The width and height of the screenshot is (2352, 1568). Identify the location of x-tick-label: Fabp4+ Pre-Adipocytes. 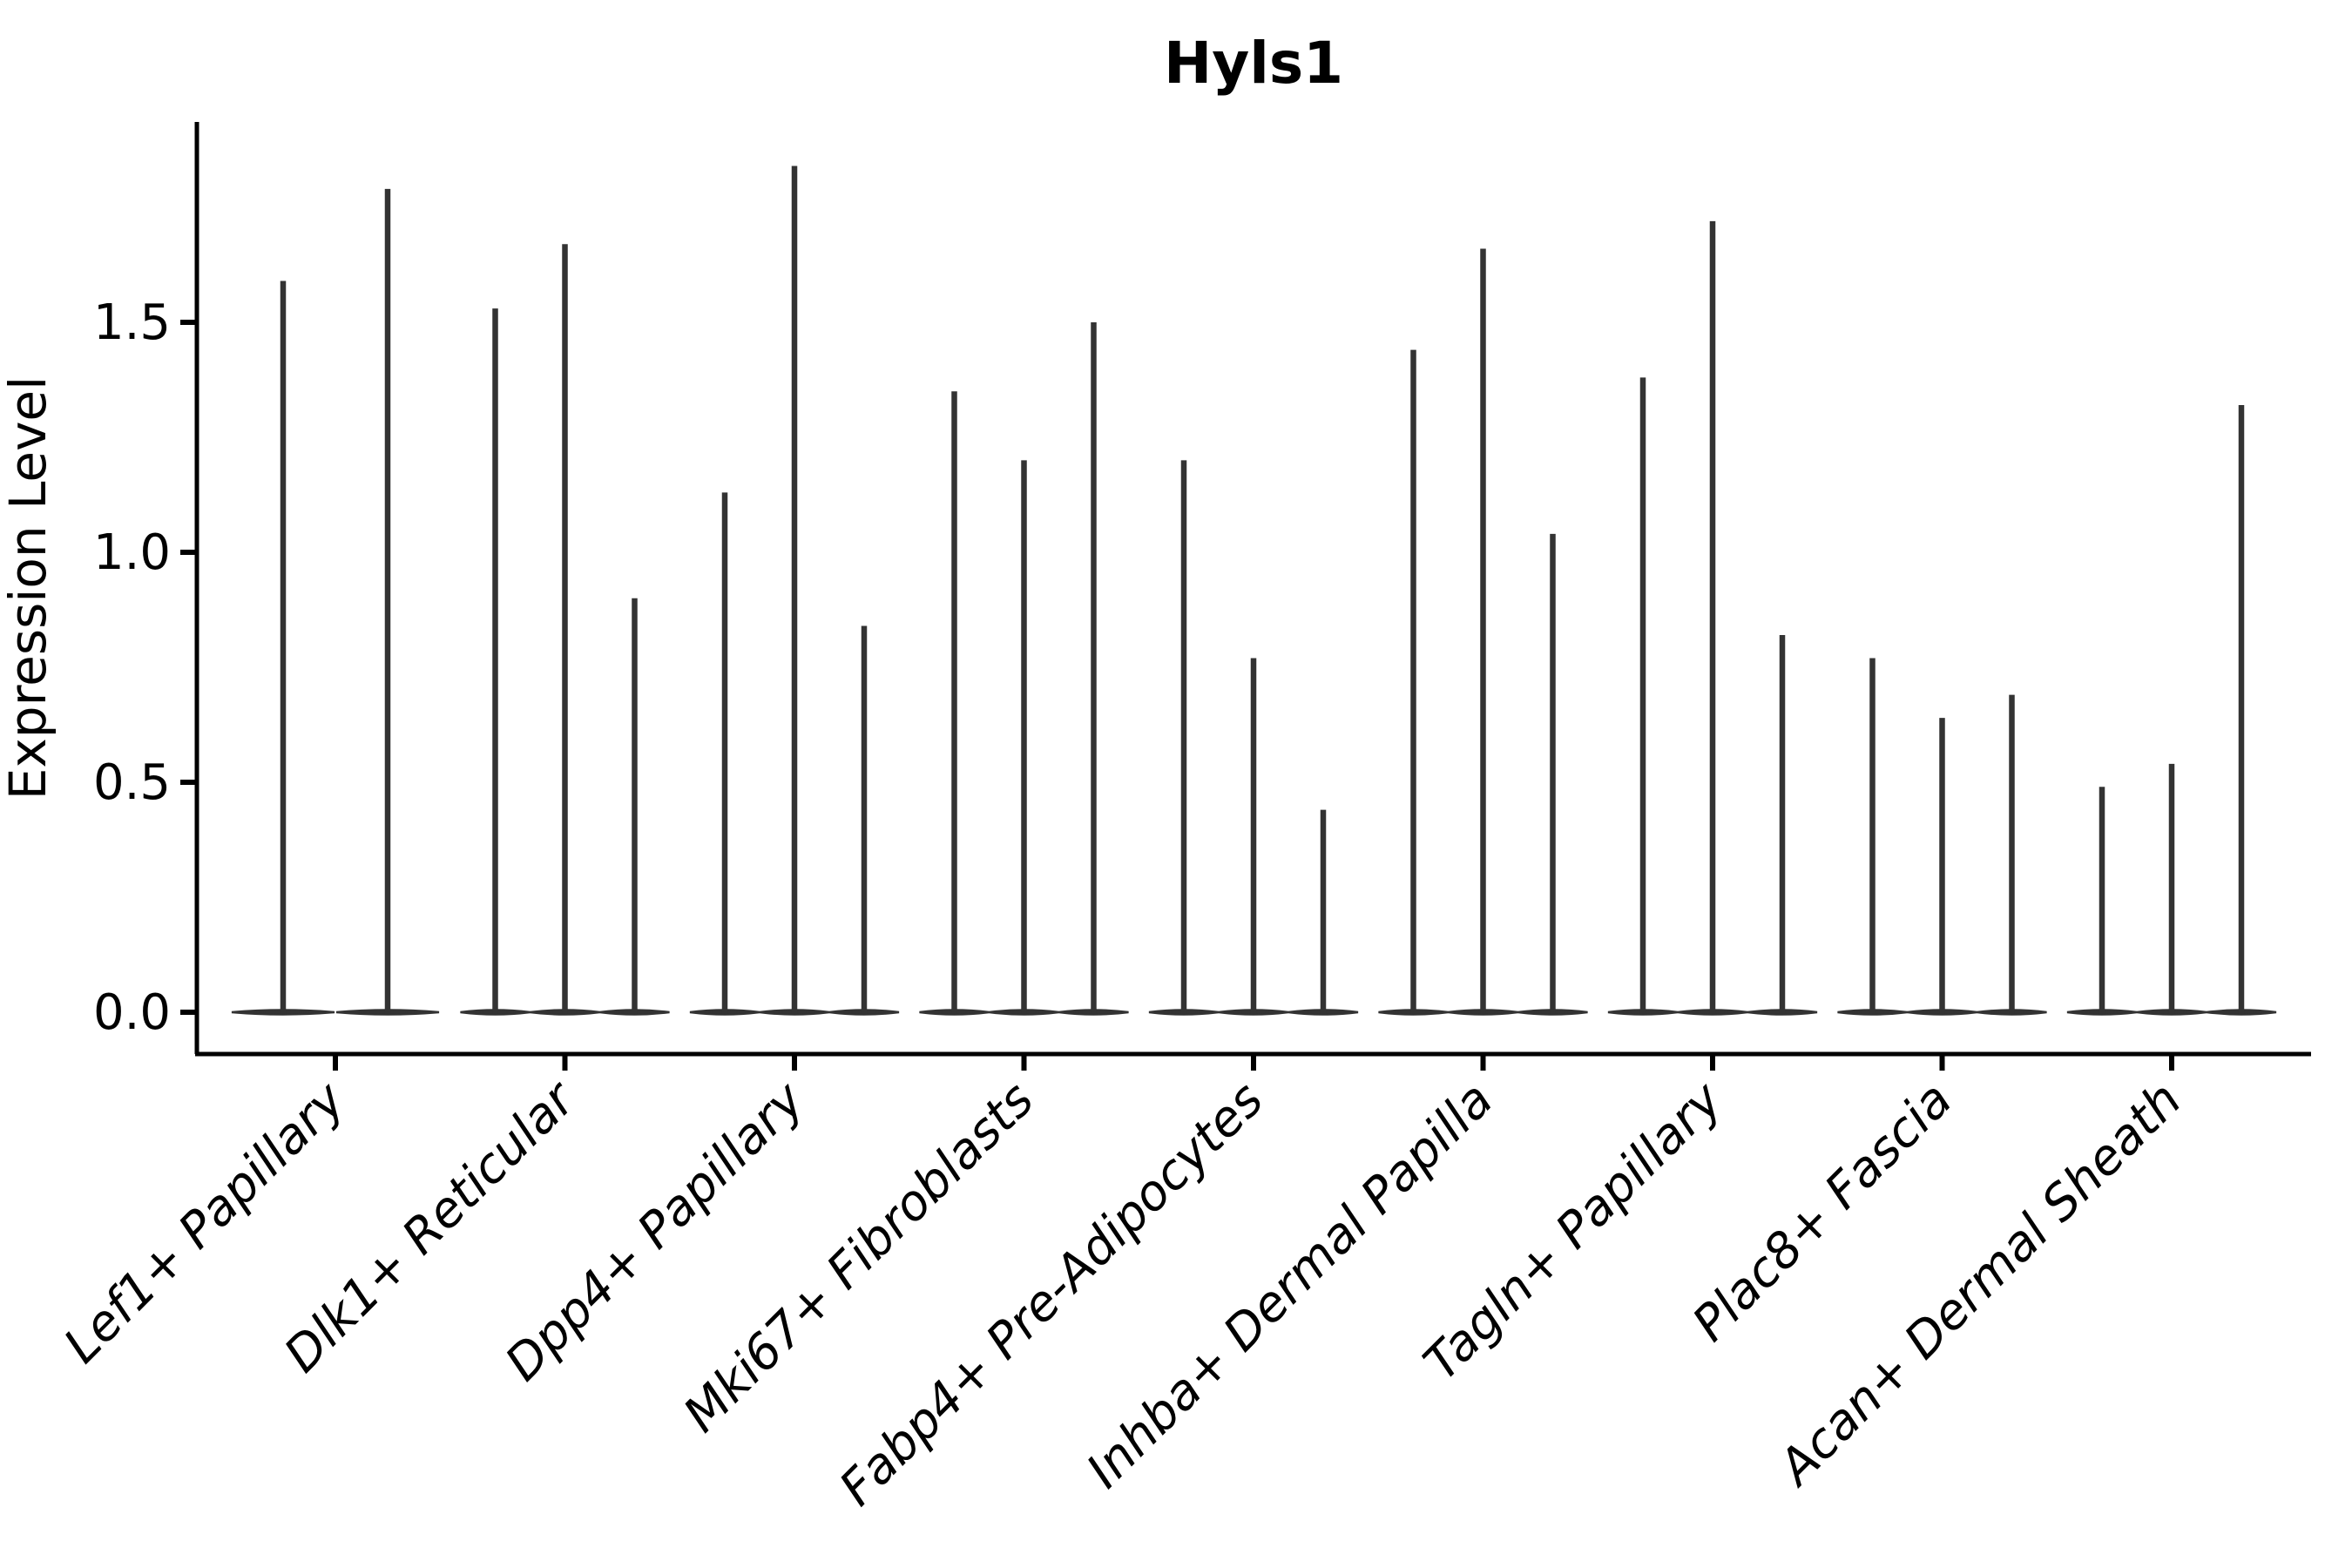
(1051, 1294).